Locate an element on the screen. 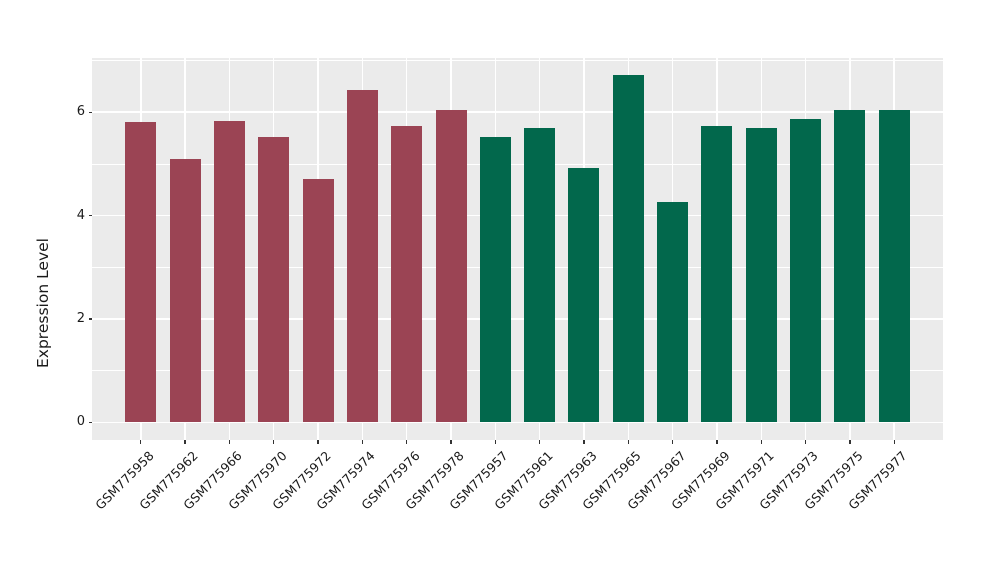 The height and width of the screenshot is (580, 1000). bar-GSM775976 is located at coordinates (407, 274).